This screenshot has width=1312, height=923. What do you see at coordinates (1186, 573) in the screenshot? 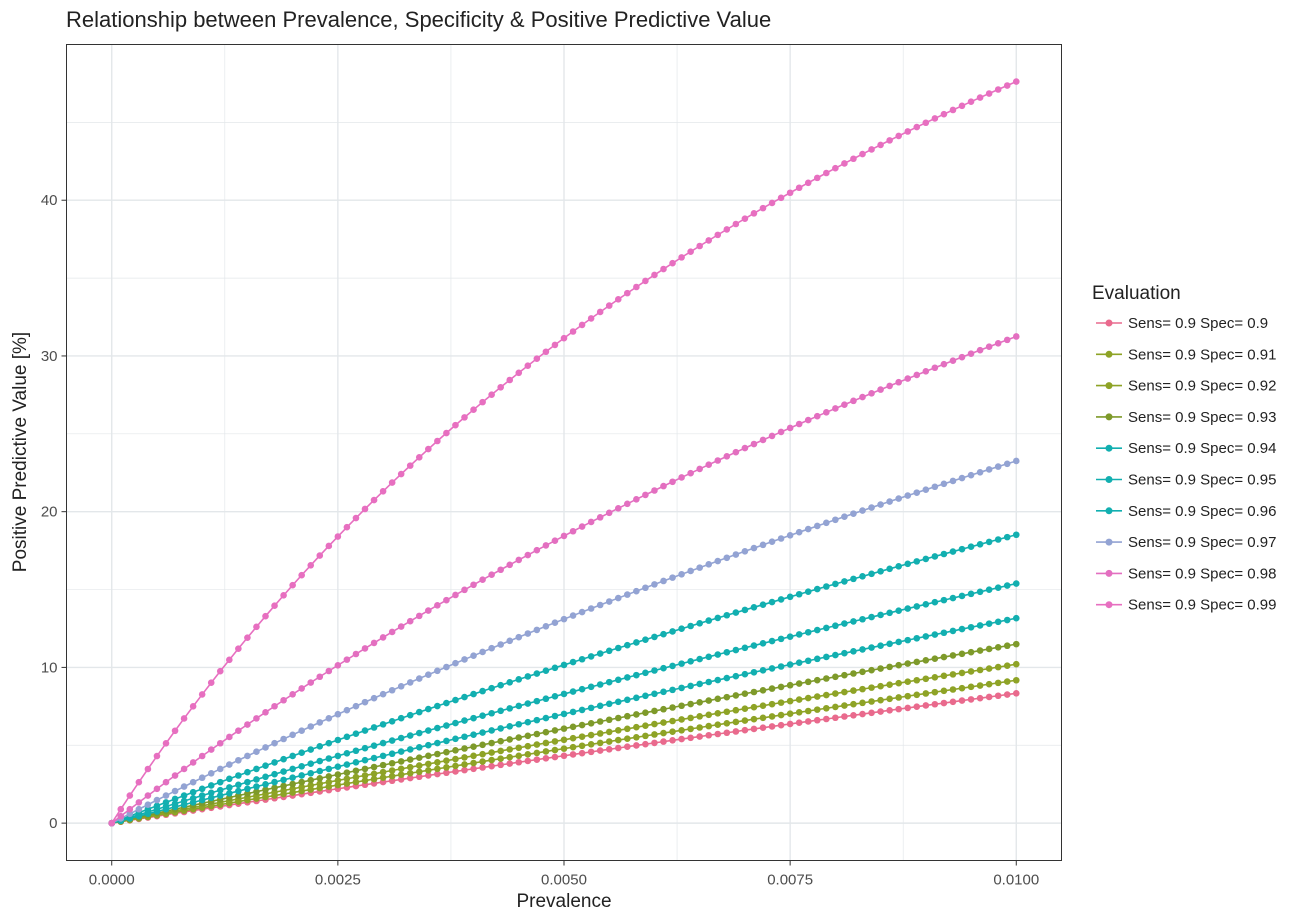
I see `legend-item: Sens= 0.9 Spec= 0.98` at bounding box center [1186, 573].